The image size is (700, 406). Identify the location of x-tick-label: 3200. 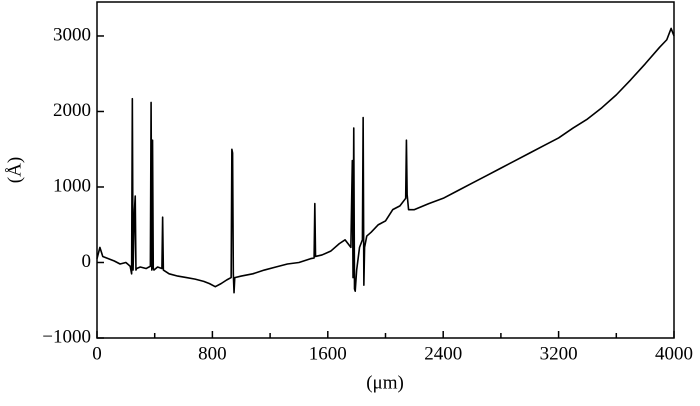
(559, 353).